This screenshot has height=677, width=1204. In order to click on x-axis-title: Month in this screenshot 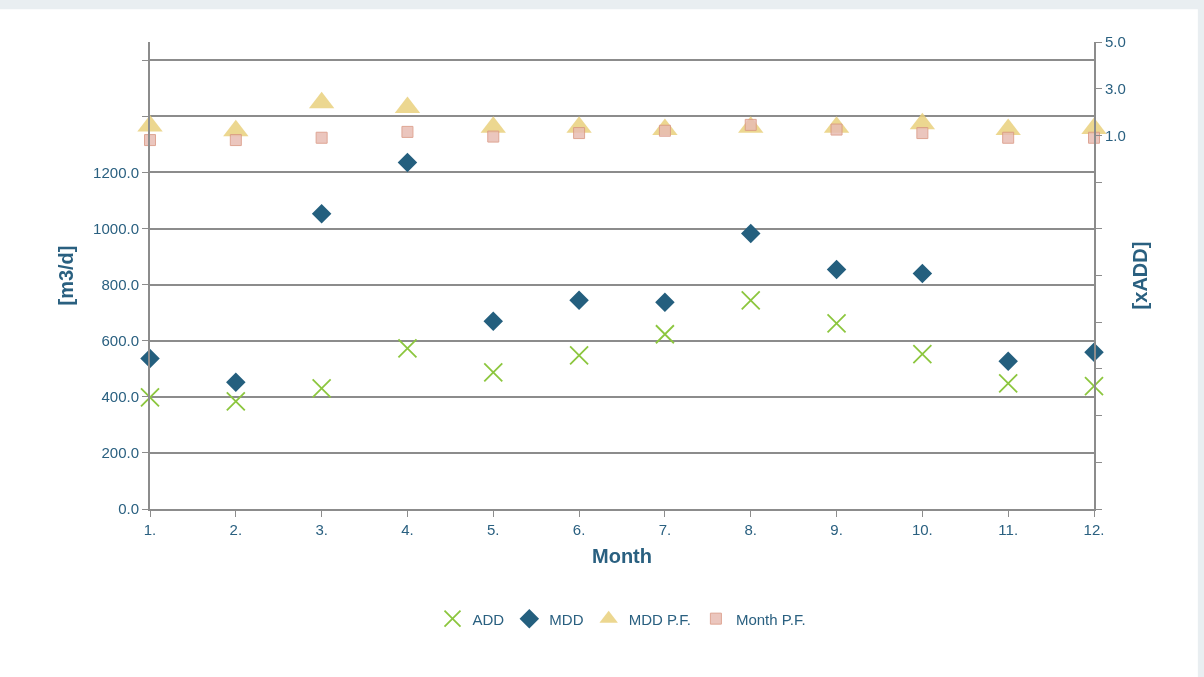, I will do `click(622, 556)`.